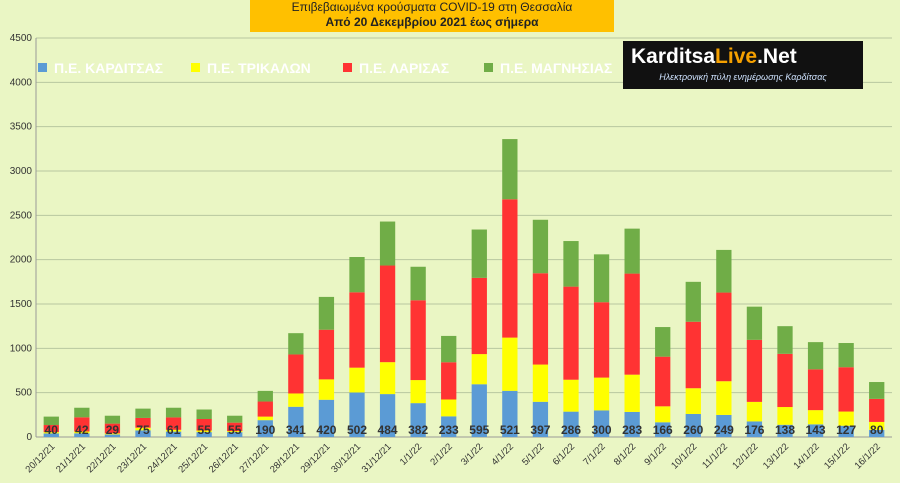 This screenshot has width=900, height=483. What do you see at coordinates (377, 458) in the screenshot?
I see `x-tick-label: 31/12/21` at bounding box center [377, 458].